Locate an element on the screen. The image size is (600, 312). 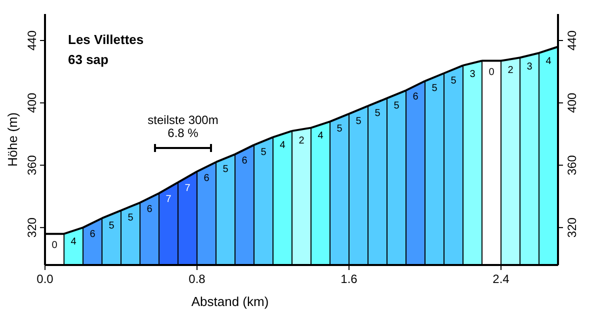
x-tick-label: 1.6 is located at coordinates (349, 279).